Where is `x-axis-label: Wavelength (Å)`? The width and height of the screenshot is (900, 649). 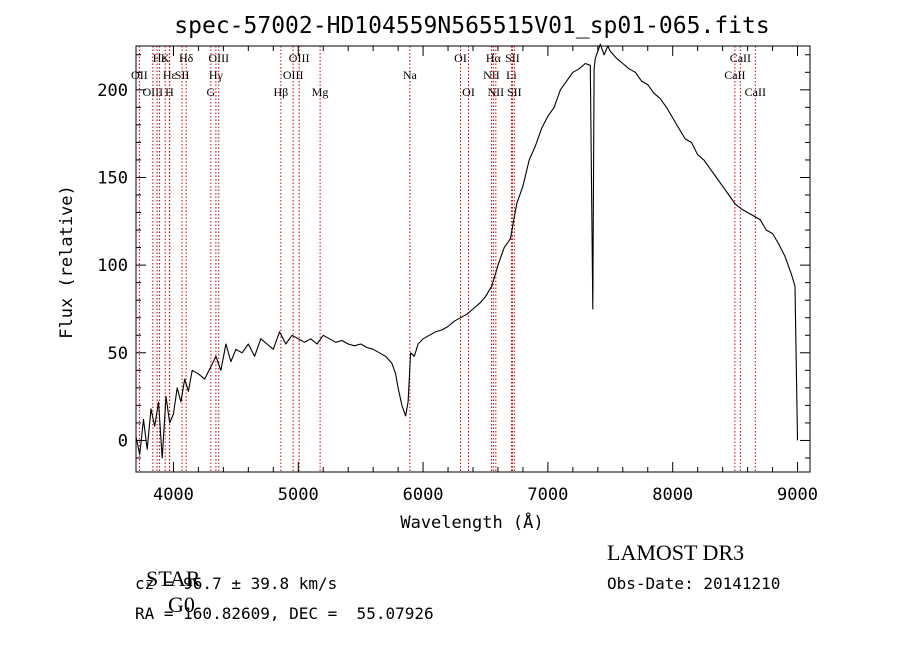 x-axis-label: Wavelength (Å) is located at coordinates (471, 522).